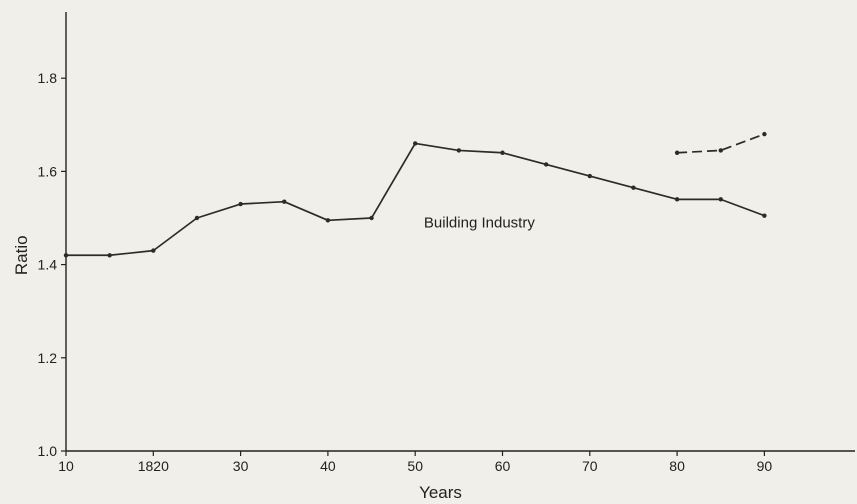 This screenshot has height=504, width=857. Describe the element at coordinates (677, 466) in the screenshot. I see `x-tick-label: 80` at that location.